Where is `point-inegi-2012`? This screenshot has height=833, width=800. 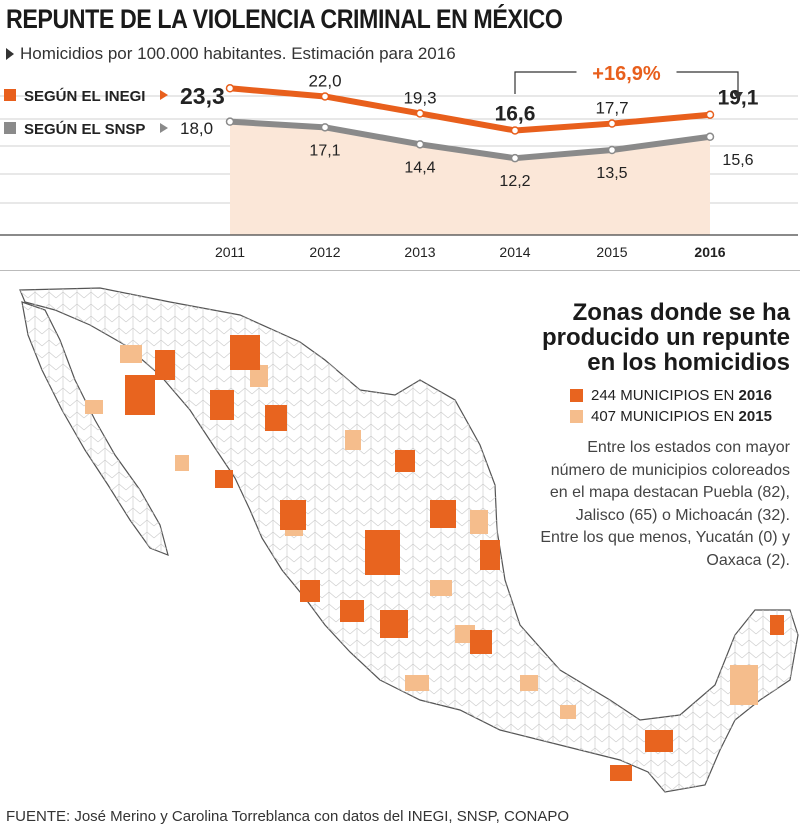
point-inegi-2012 is located at coordinates (325, 96).